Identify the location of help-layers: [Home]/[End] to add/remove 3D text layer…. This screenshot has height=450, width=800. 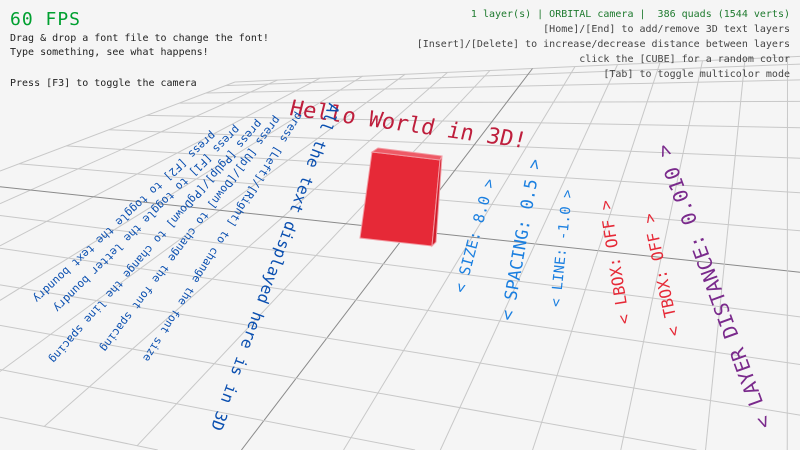
(666, 29).